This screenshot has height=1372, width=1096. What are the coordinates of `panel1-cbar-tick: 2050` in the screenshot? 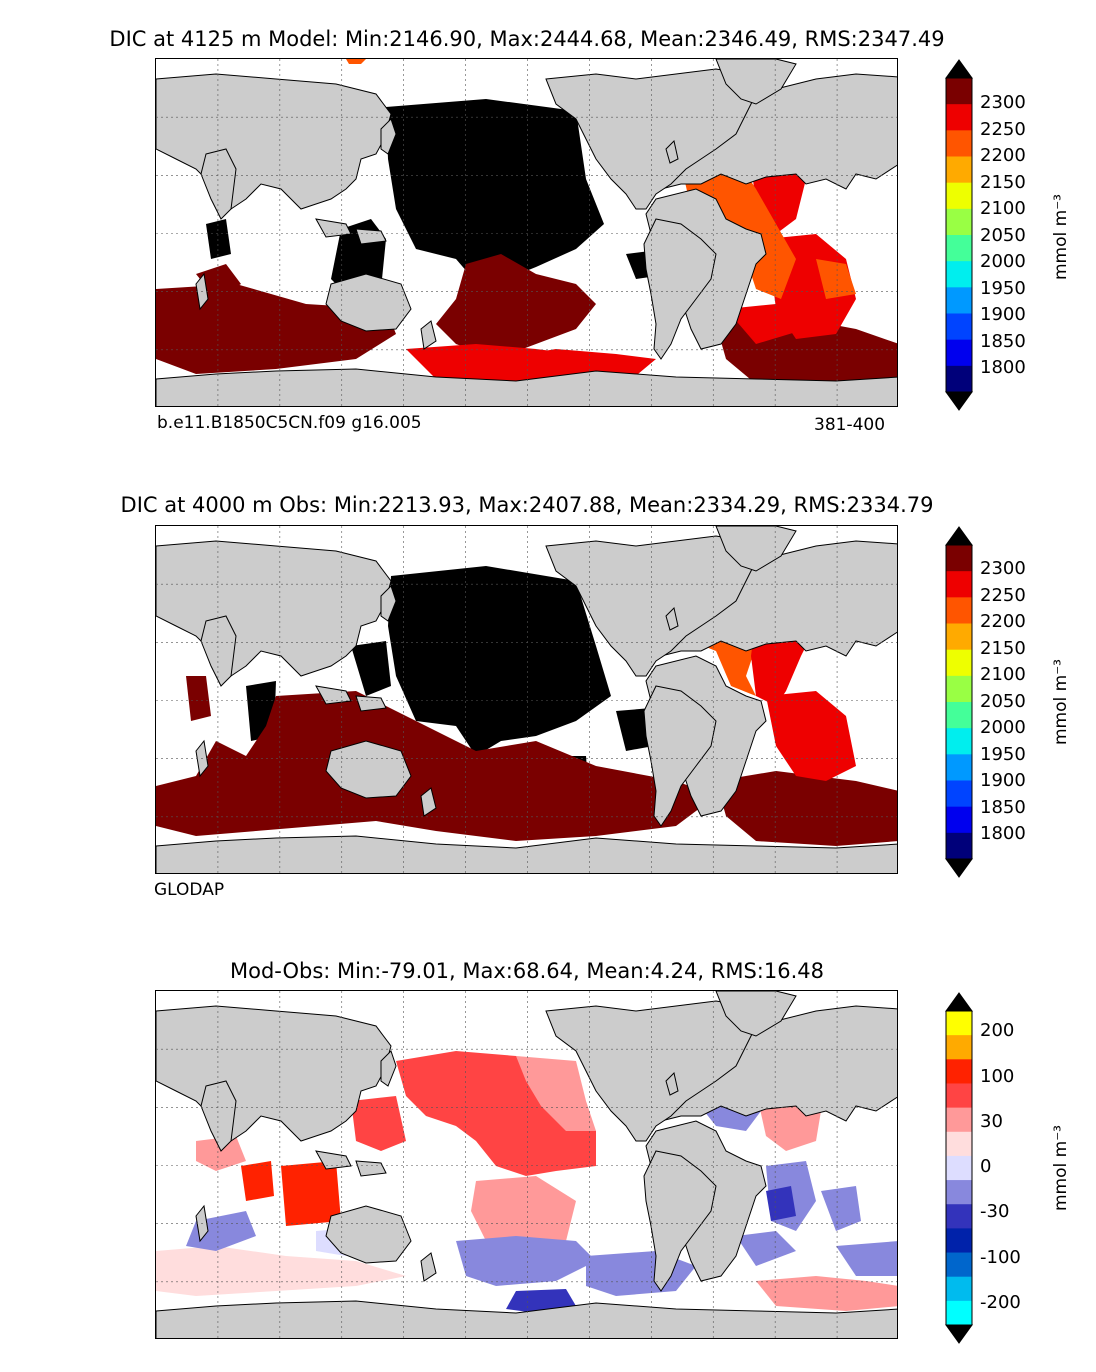 It's located at (1003, 235).